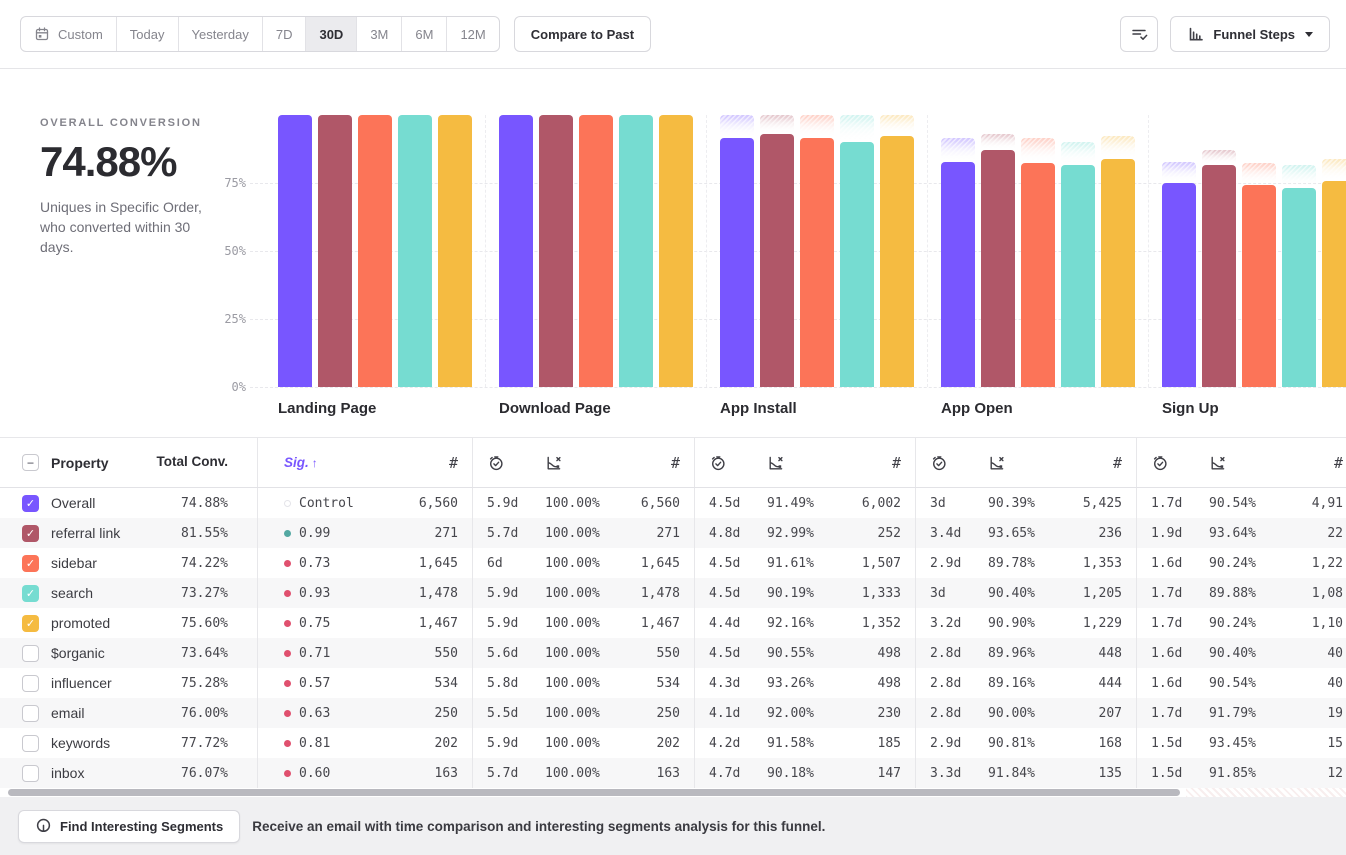  I want to click on date-range-3m: 3M, so click(380, 34).